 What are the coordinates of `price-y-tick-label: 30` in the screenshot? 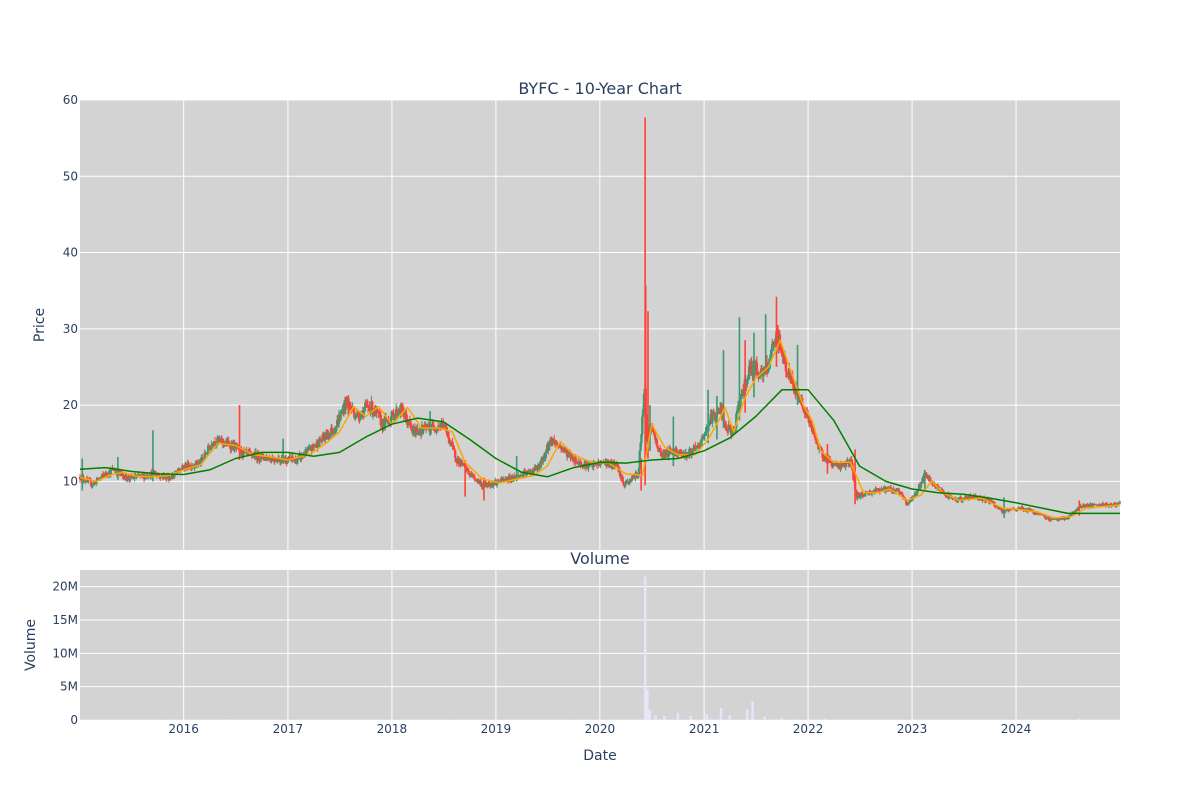 It's located at (70, 329).